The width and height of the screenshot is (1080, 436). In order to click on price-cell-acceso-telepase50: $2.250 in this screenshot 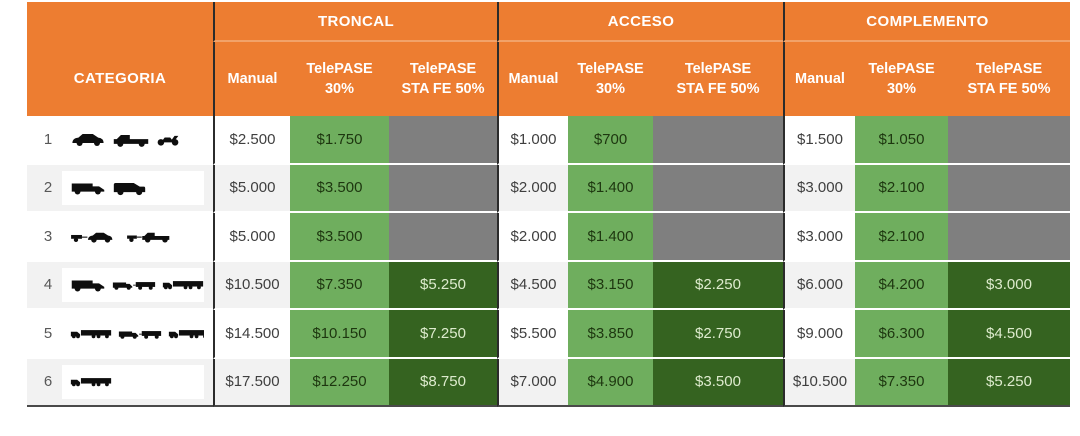, I will do `click(718, 285)`.